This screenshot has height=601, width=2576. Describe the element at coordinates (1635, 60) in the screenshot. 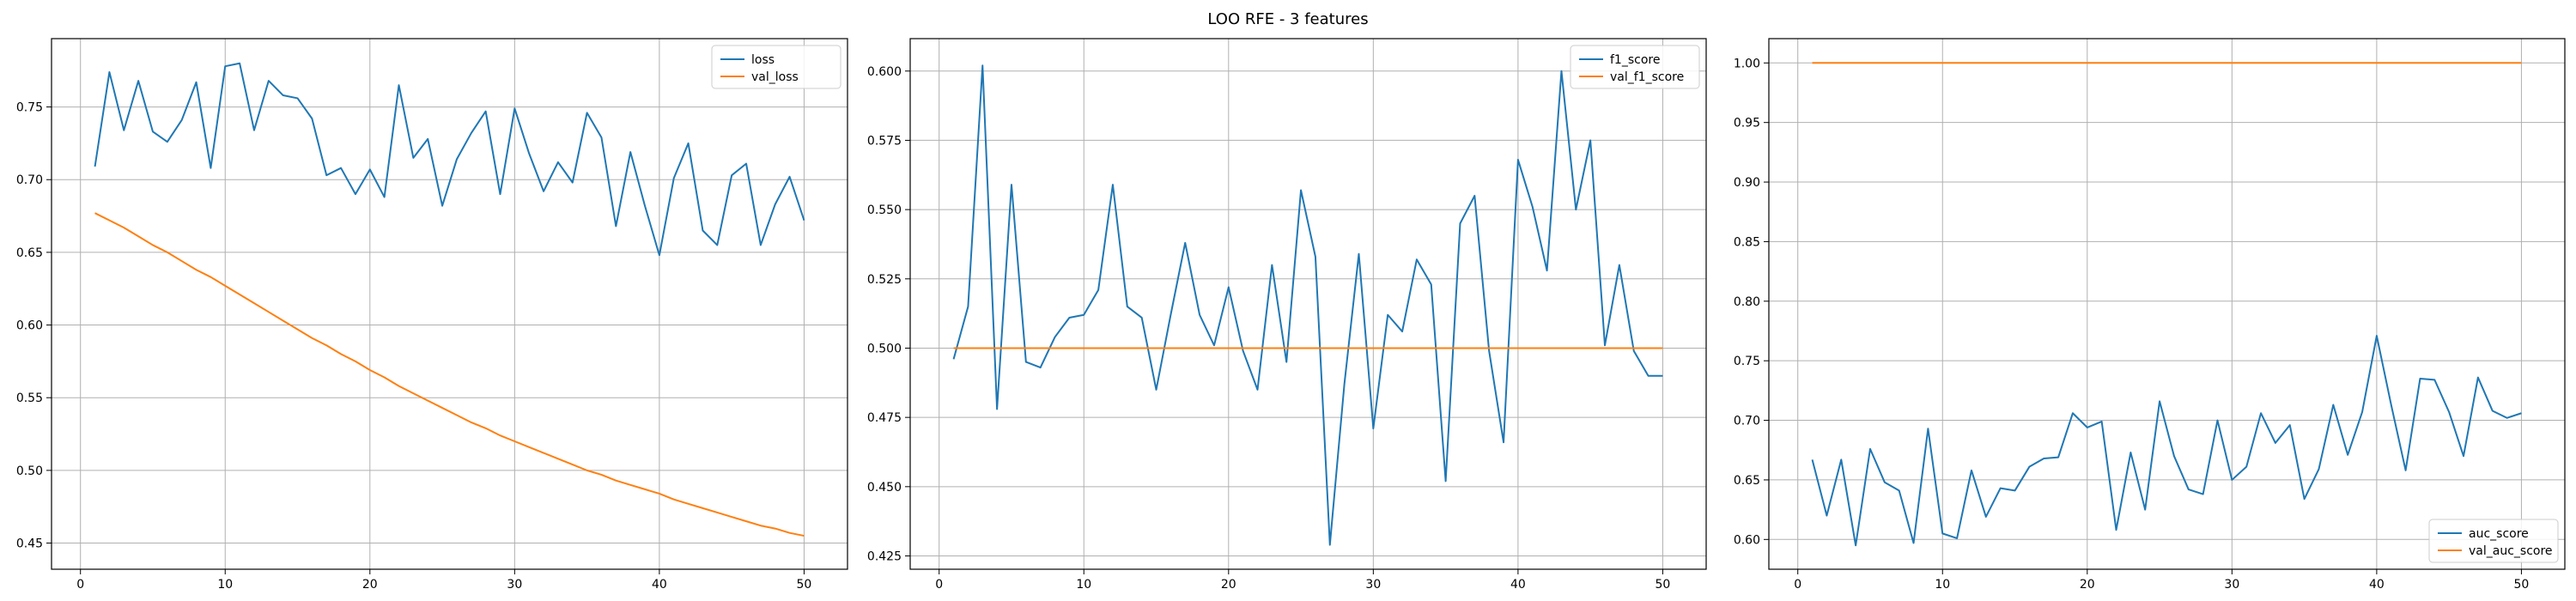

I see `legend-label: f1_score` at that location.